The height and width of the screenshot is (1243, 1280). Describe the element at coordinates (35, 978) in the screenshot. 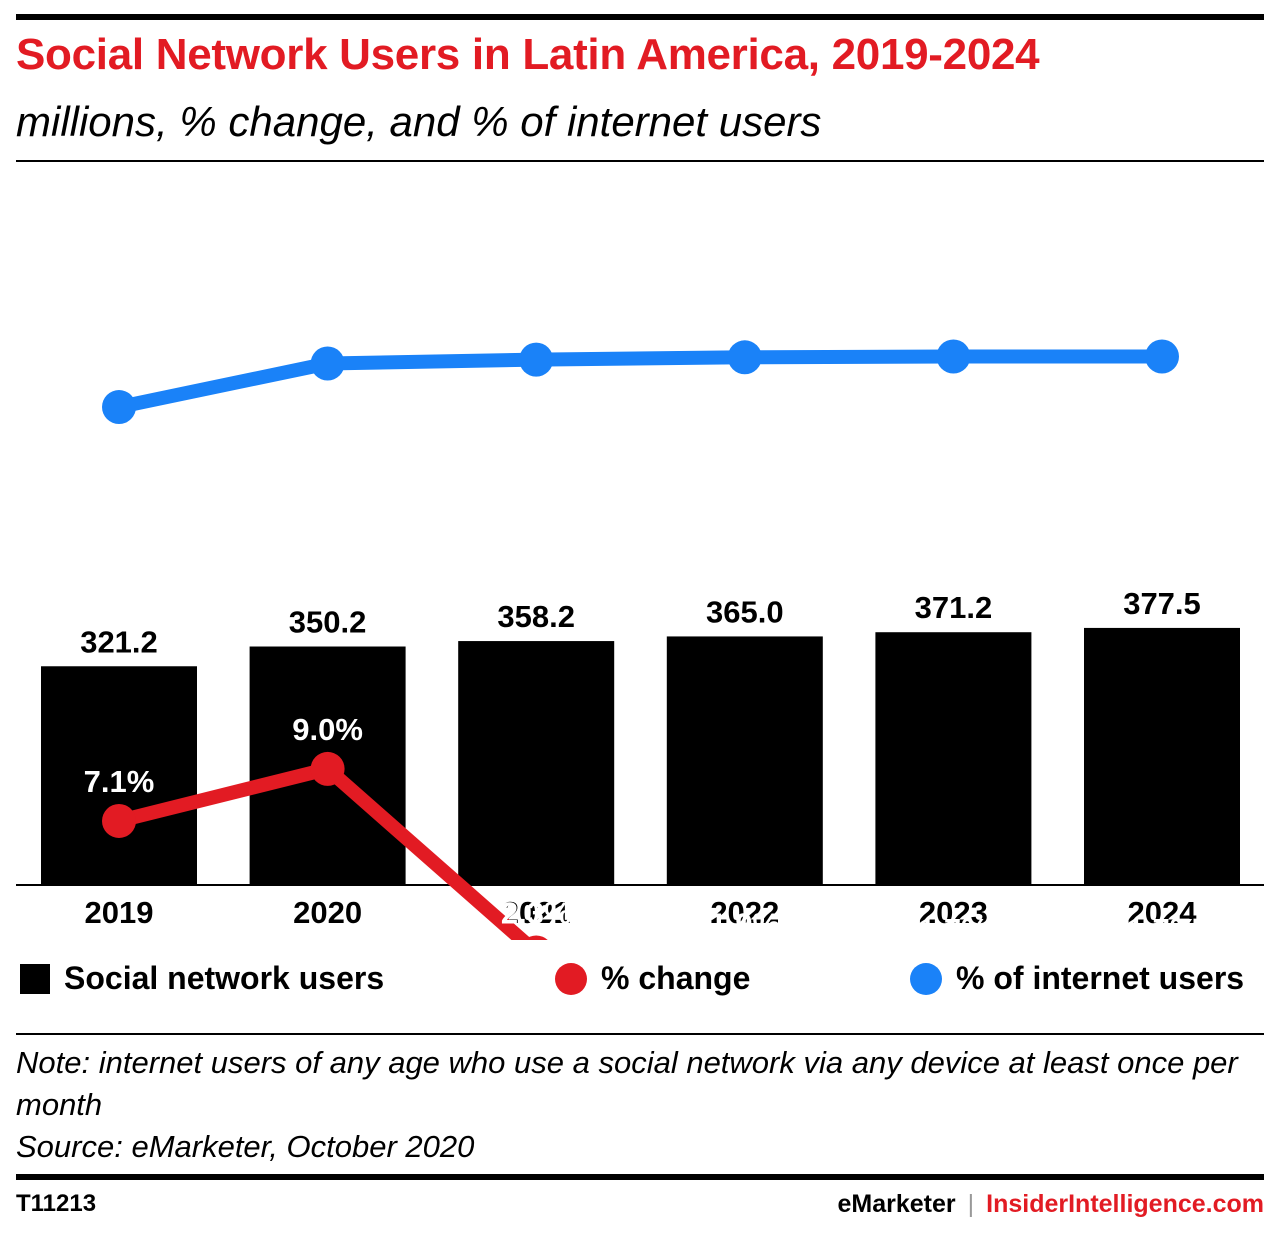

I see `legend-swatch-bars` at that location.